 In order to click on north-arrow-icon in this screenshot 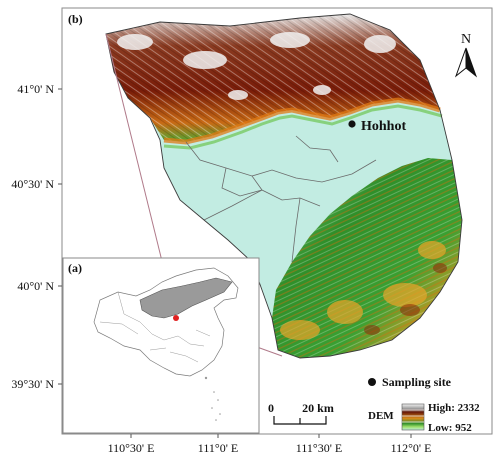, I will do `click(466, 62)`.